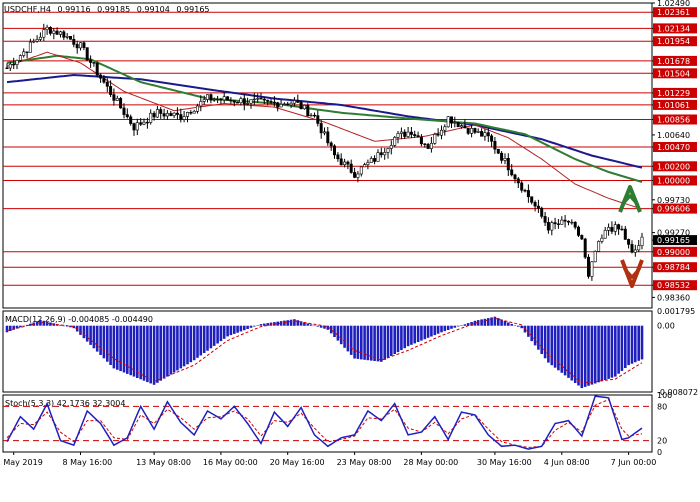 Image resolution: width=700 pixels, height=502 pixels. What do you see at coordinates (673, 28) in the screenshot?
I see `level-price-label: 1.02134` at bounding box center [673, 28].